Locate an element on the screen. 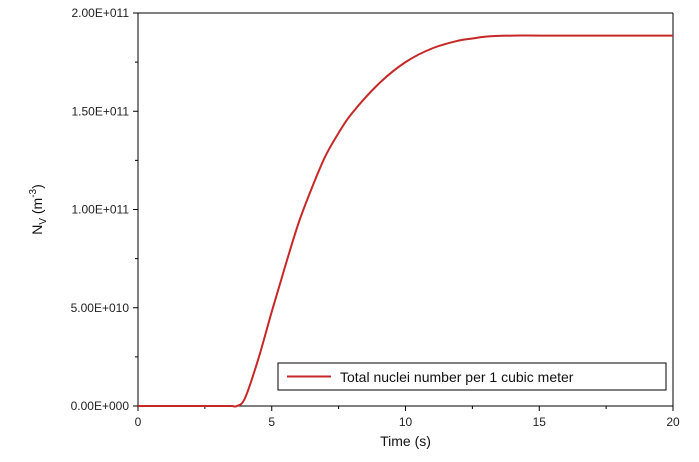  y-axis-title-exponent: -3 is located at coordinates (33, 192).